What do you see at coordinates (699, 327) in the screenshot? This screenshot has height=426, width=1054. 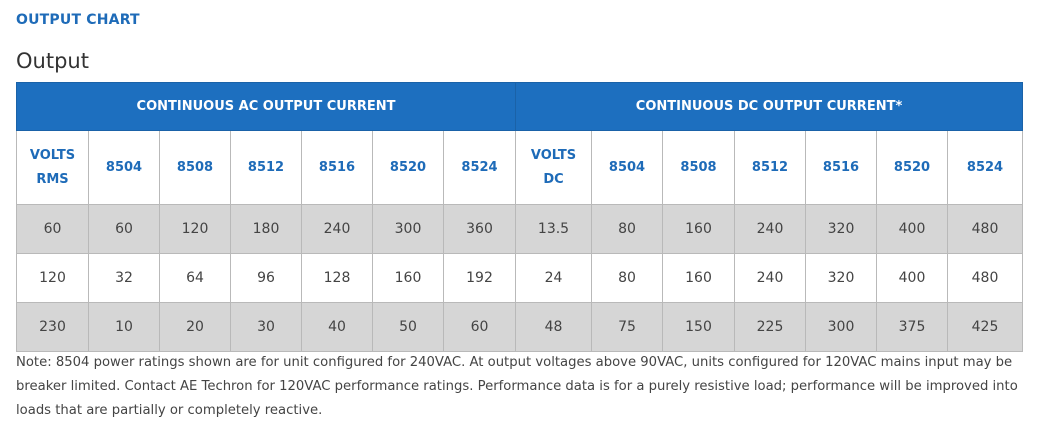 I see `dc-value-cell: 150` at bounding box center [699, 327].